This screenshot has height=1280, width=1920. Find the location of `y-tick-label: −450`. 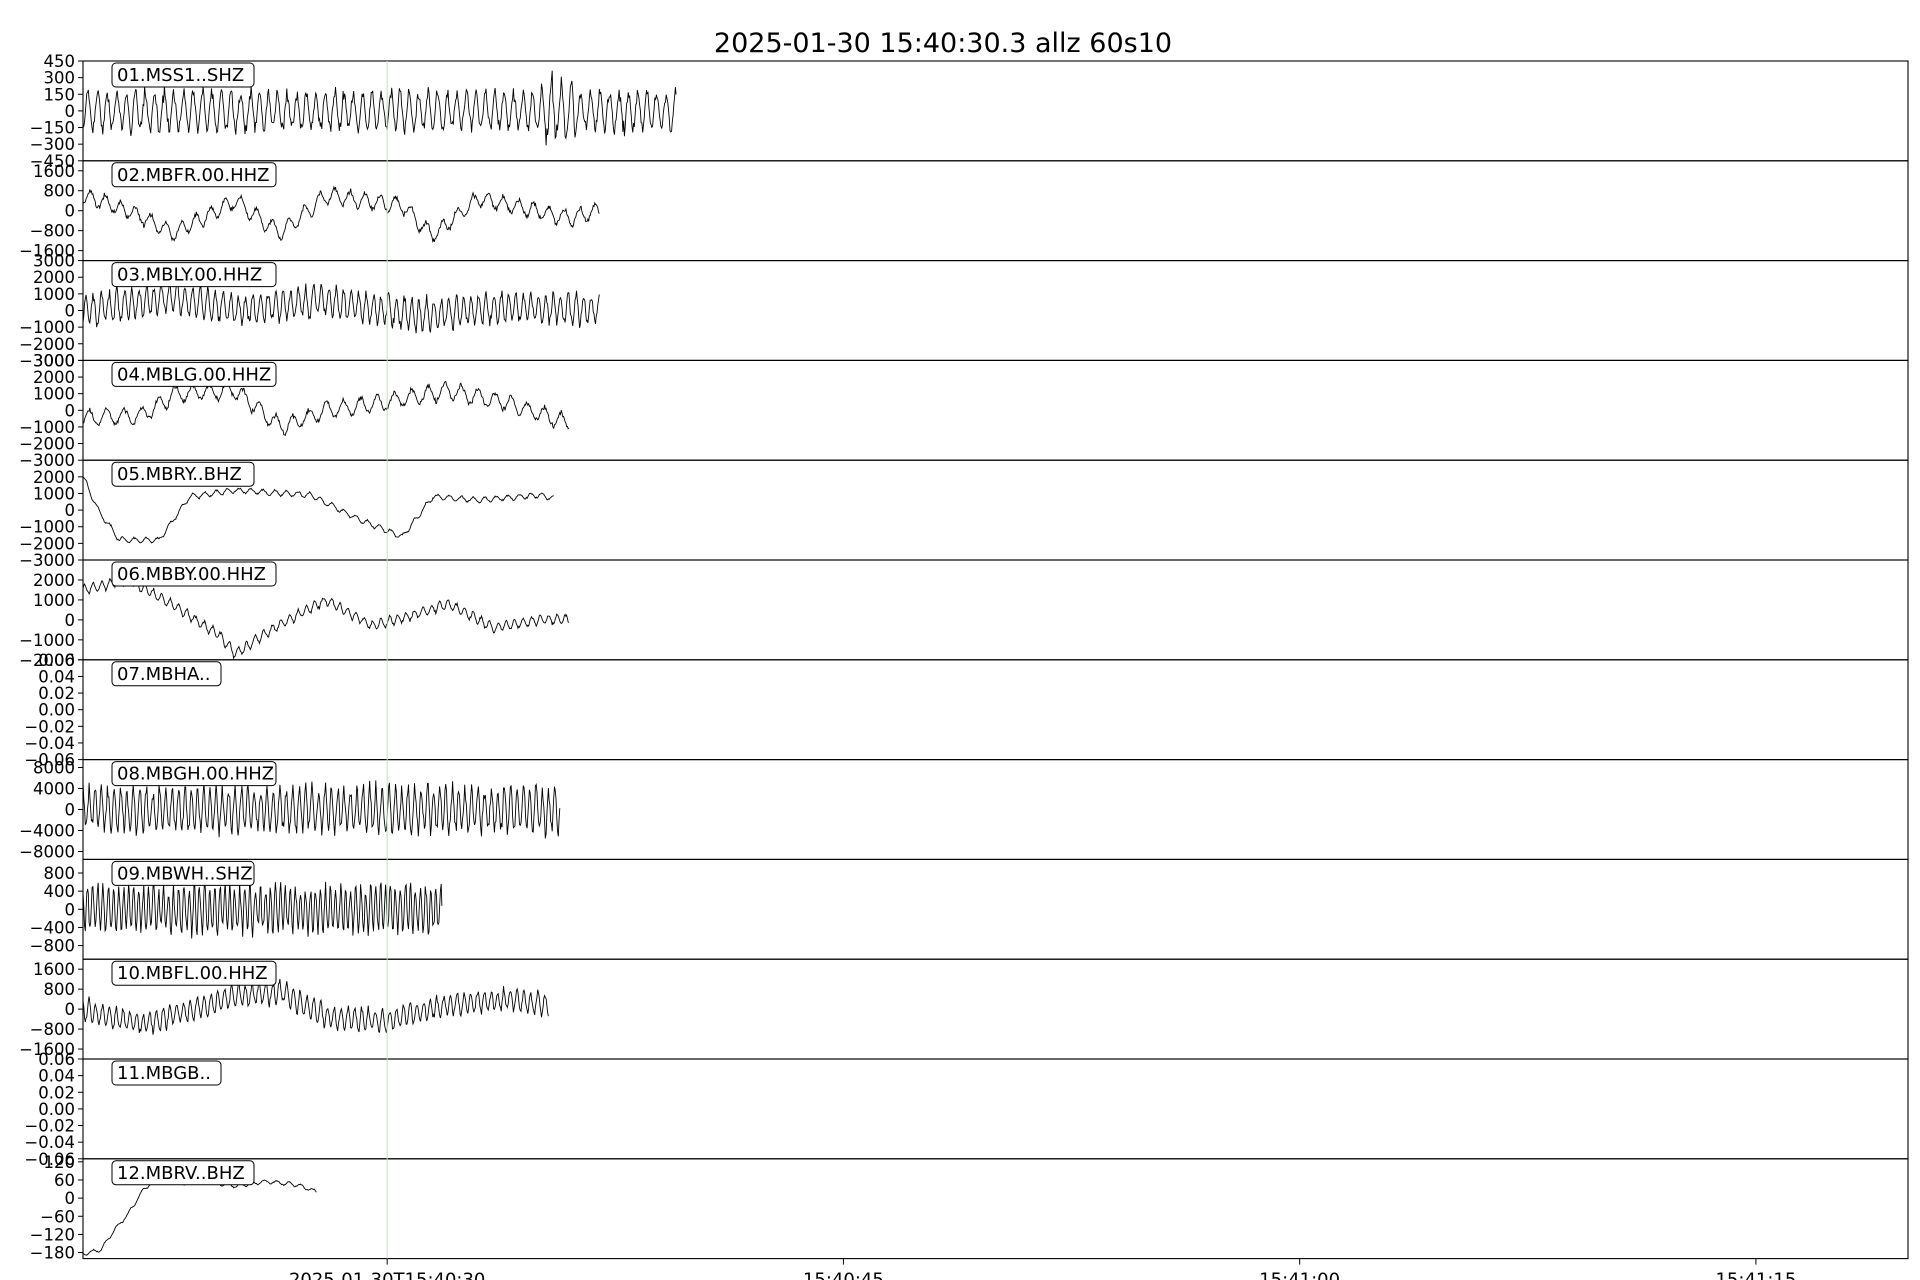

y-tick-label: −450 is located at coordinates (52, 161).